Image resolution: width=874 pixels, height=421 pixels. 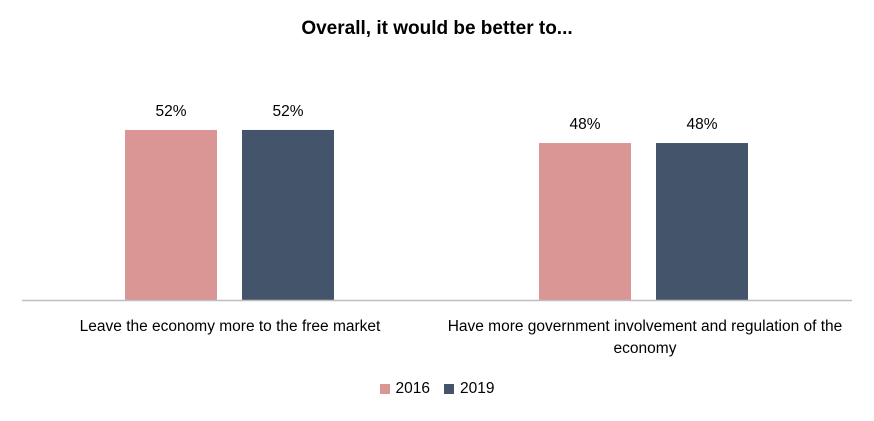 I want to click on bar-2019-cat1, so click(x=702, y=221).